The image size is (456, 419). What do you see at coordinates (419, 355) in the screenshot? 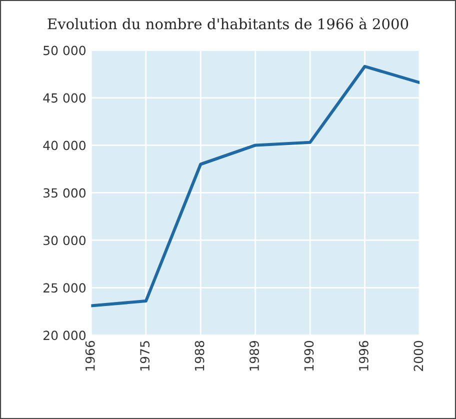
I see `x-tick-label: 2000` at bounding box center [419, 355].